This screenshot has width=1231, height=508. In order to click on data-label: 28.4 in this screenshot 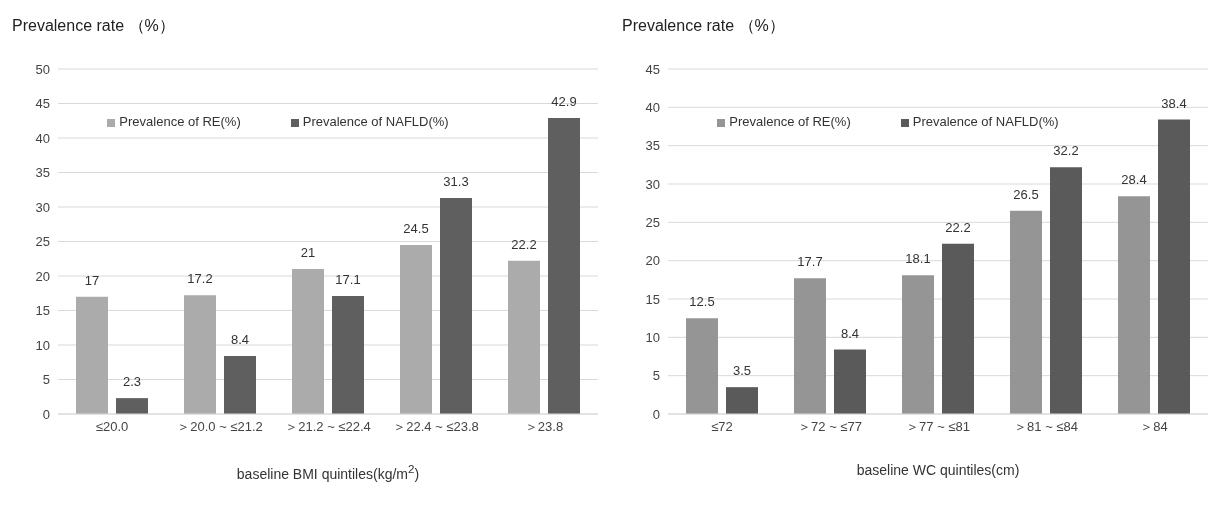, I will do `click(1134, 180)`.